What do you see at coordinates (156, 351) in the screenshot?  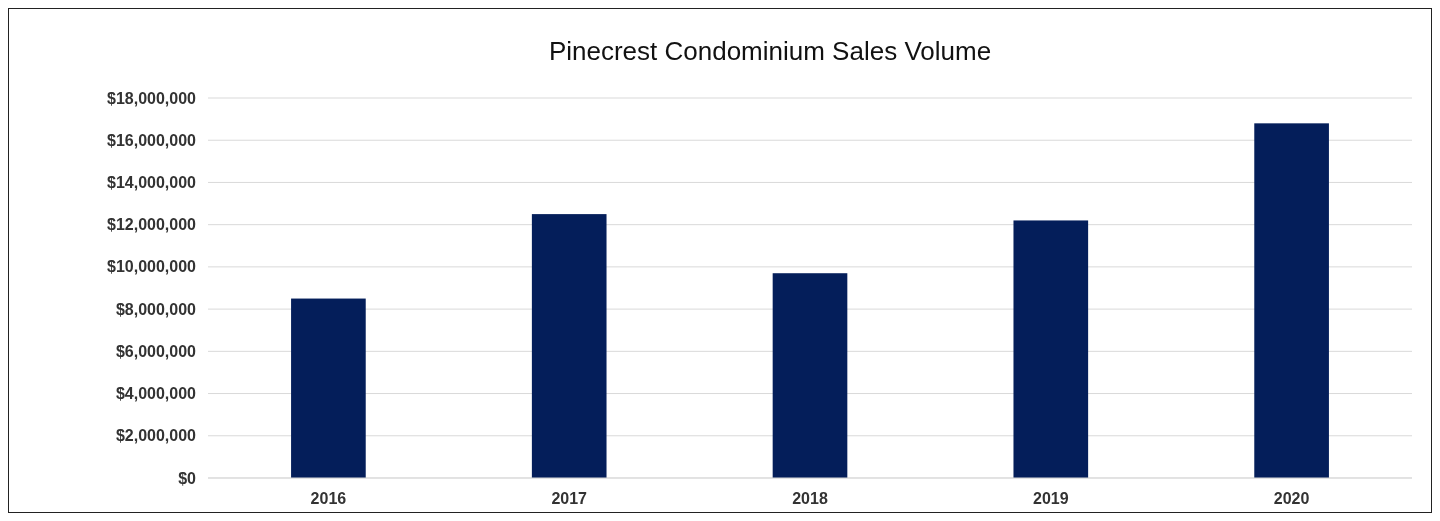 I see `y-tick-label: $6,000,000` at bounding box center [156, 351].